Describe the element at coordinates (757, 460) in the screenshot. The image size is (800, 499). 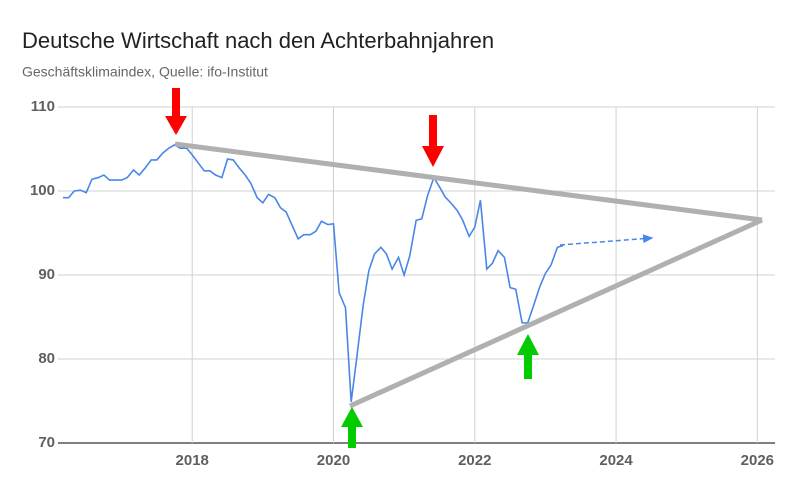
I see `x-tick-label: 2026` at that location.